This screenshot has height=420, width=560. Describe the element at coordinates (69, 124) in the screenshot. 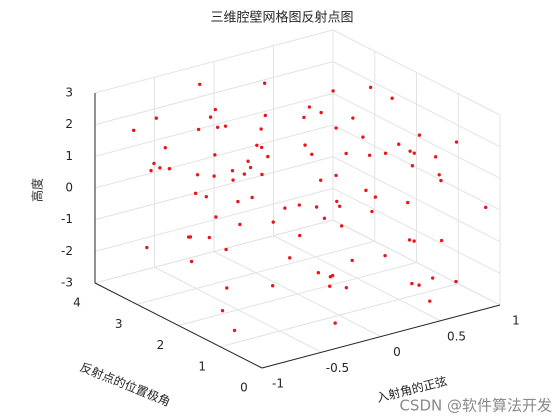

I see `z-tick-label: 2` at that location.